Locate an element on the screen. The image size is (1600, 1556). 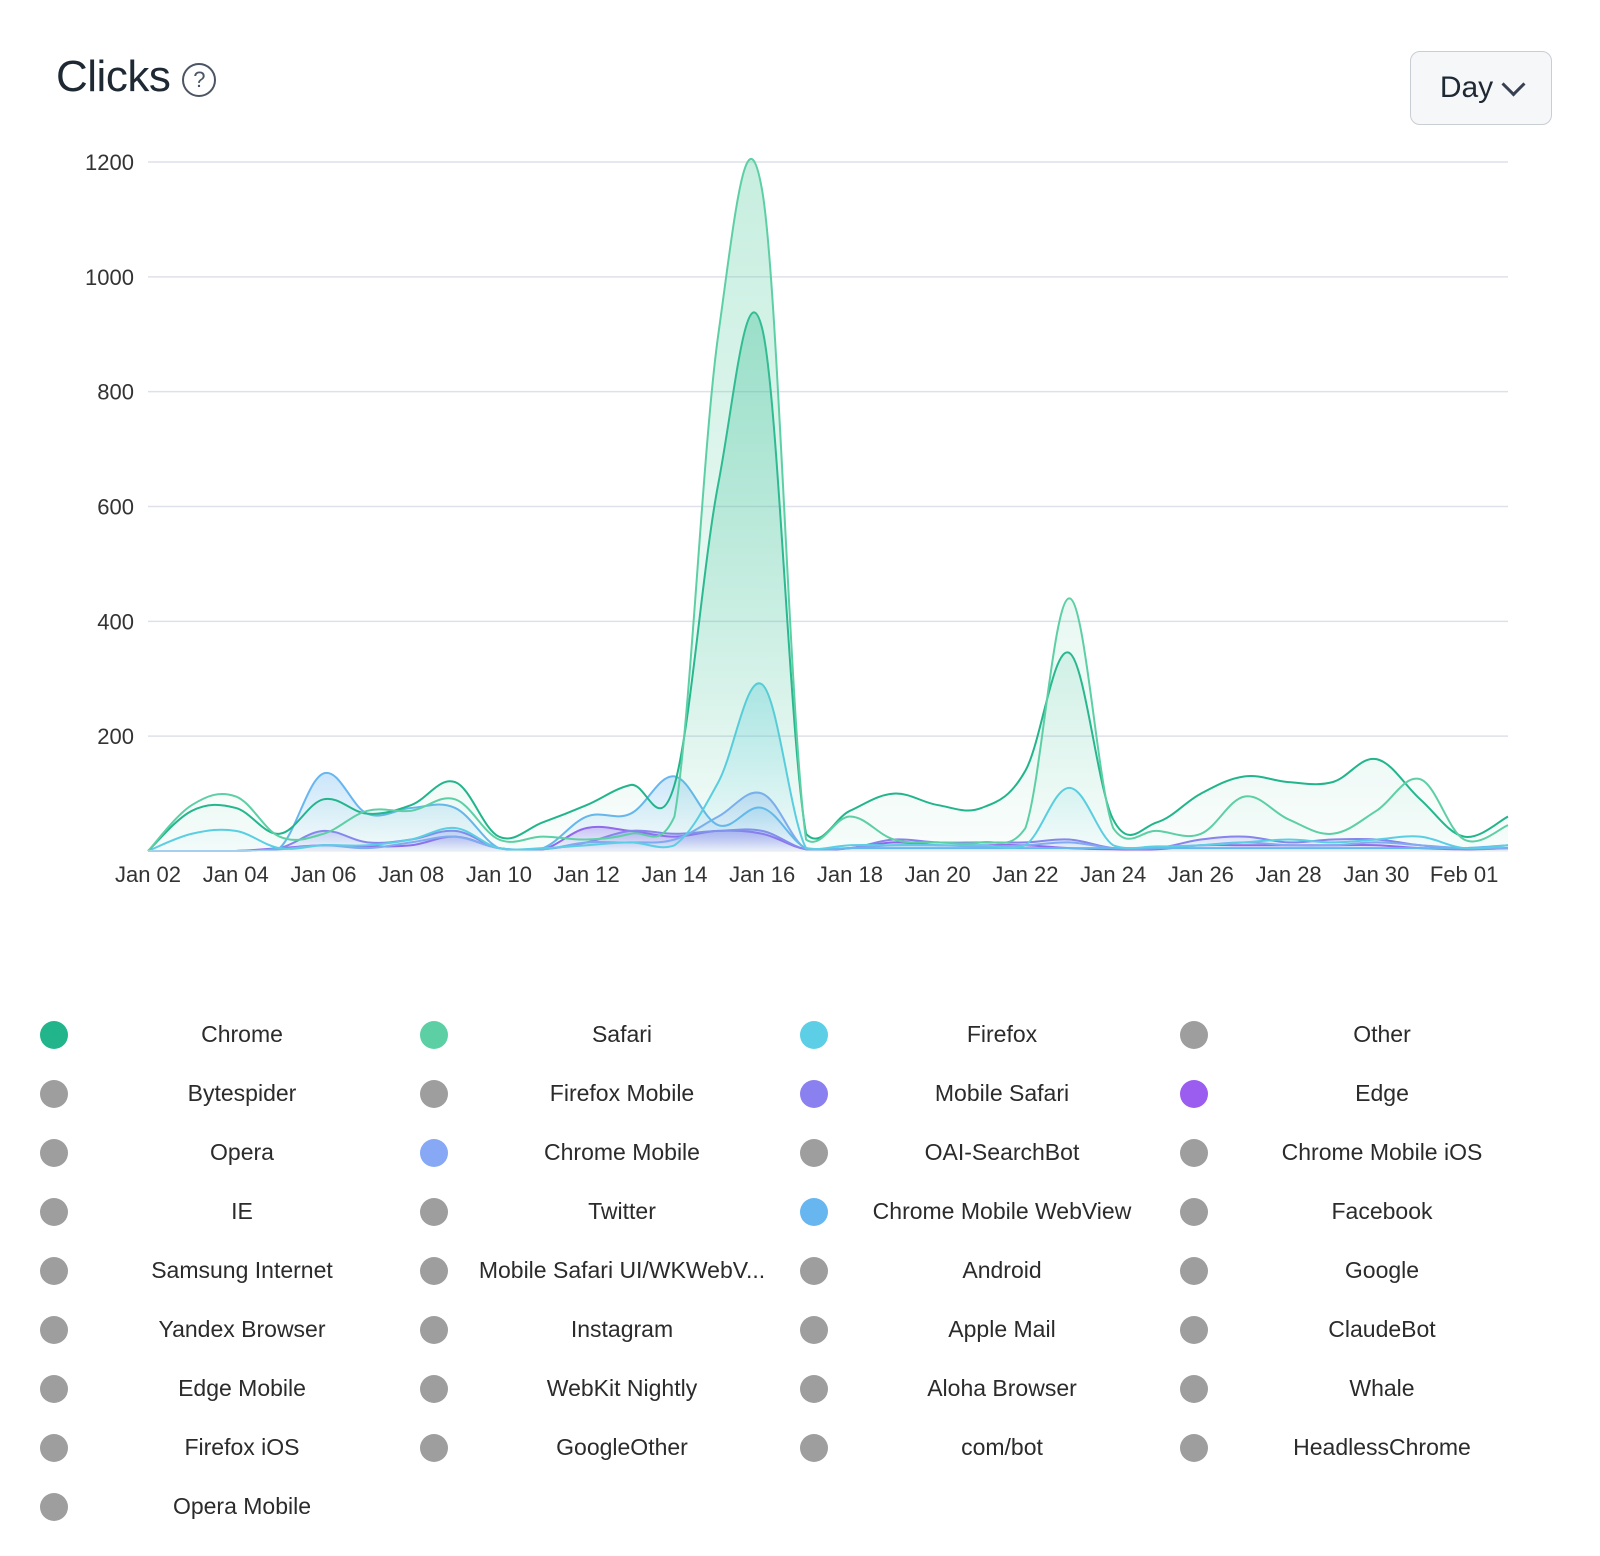
legend-item: Apple Mail is located at coordinates (990, 1329).